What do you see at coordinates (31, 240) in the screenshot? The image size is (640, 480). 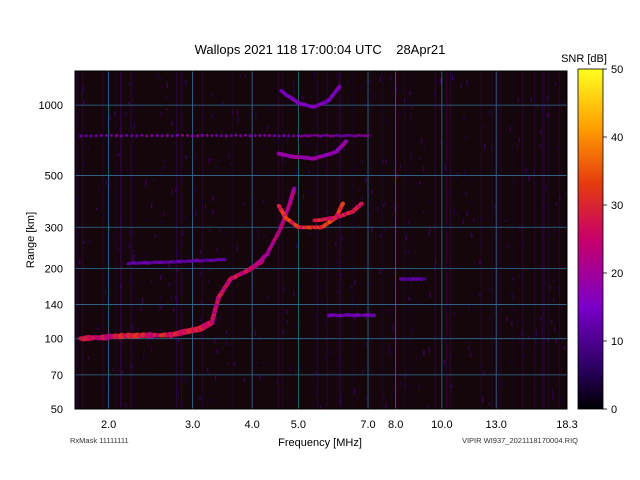 I see `y-axis-label: Range [km]` at bounding box center [31, 240].